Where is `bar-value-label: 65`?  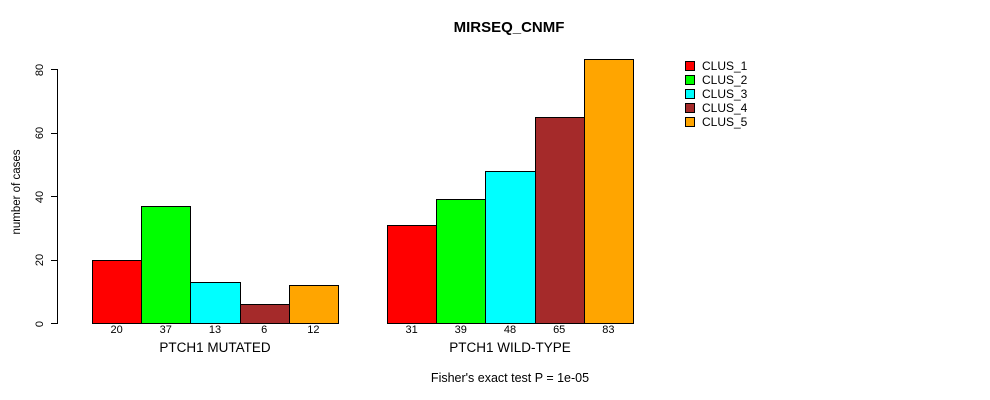 bar-value-label: 65 is located at coordinates (559, 330).